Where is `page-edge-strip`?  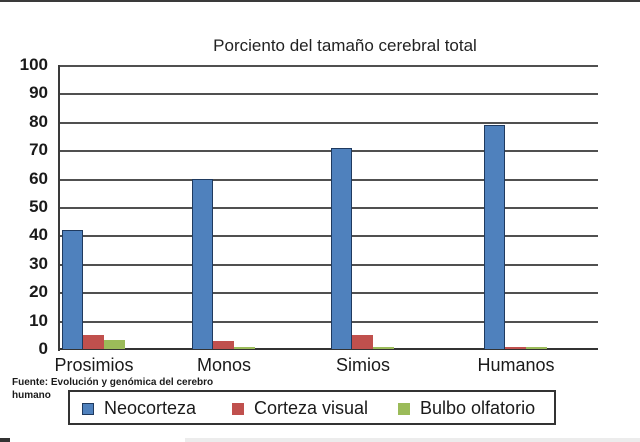 page-edge-strip is located at coordinates (412, 440).